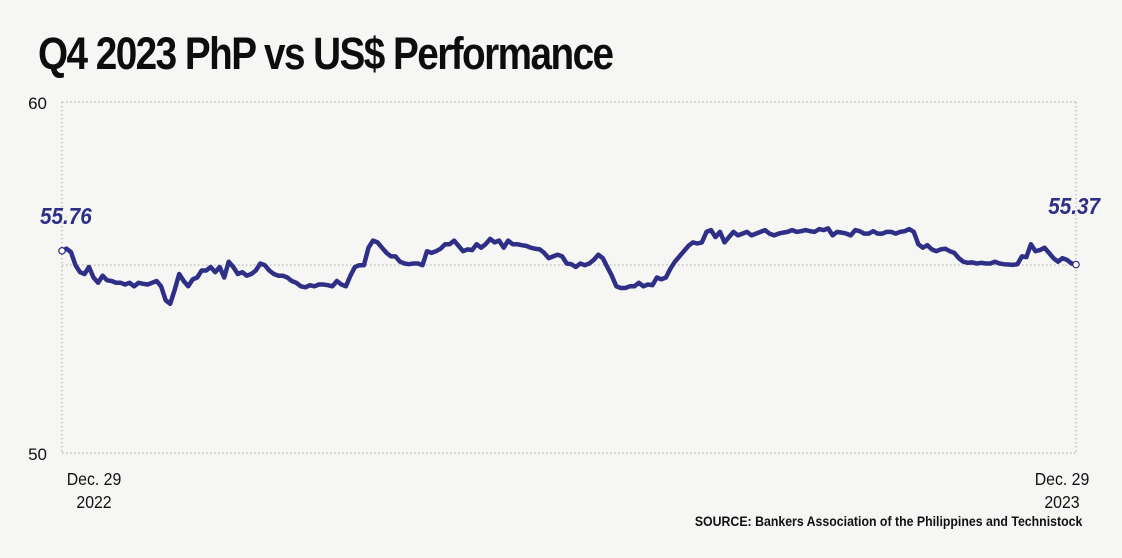 The width and height of the screenshot is (1122, 558). What do you see at coordinates (1076, 264) in the screenshot?
I see `end-point-marker` at bounding box center [1076, 264].